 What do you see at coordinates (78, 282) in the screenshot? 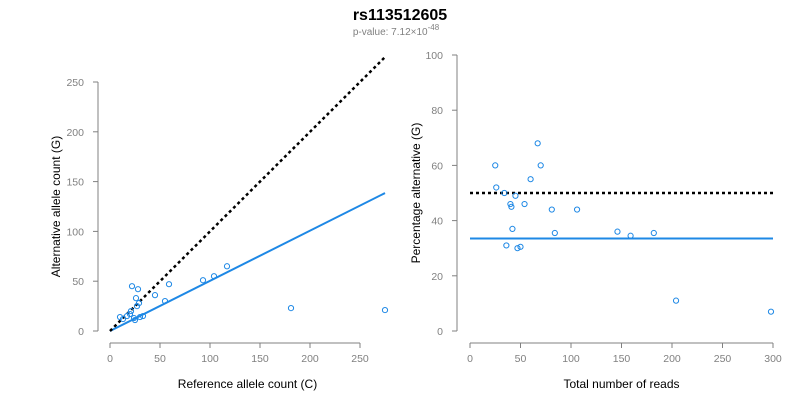
I see `y-tick-label: 50` at bounding box center [78, 282].